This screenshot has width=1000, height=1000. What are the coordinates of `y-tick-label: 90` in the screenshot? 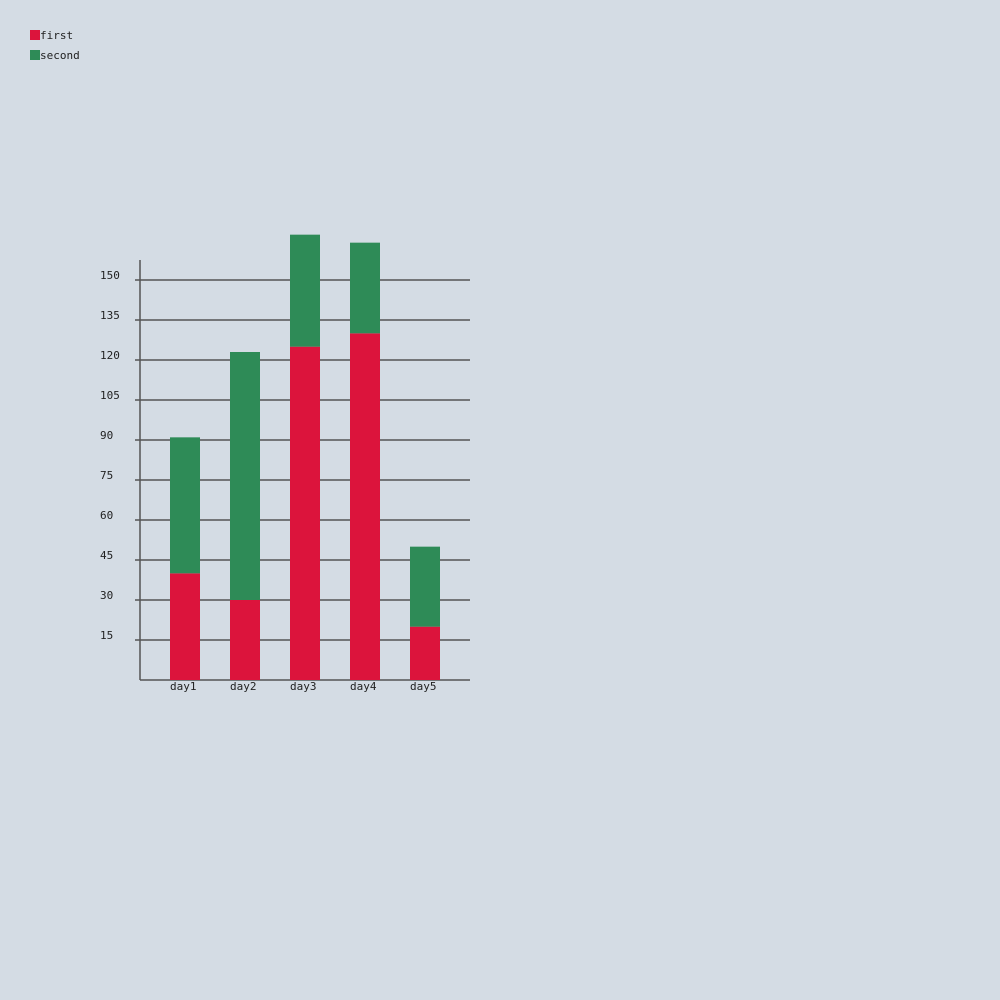 It's located at (106, 435).